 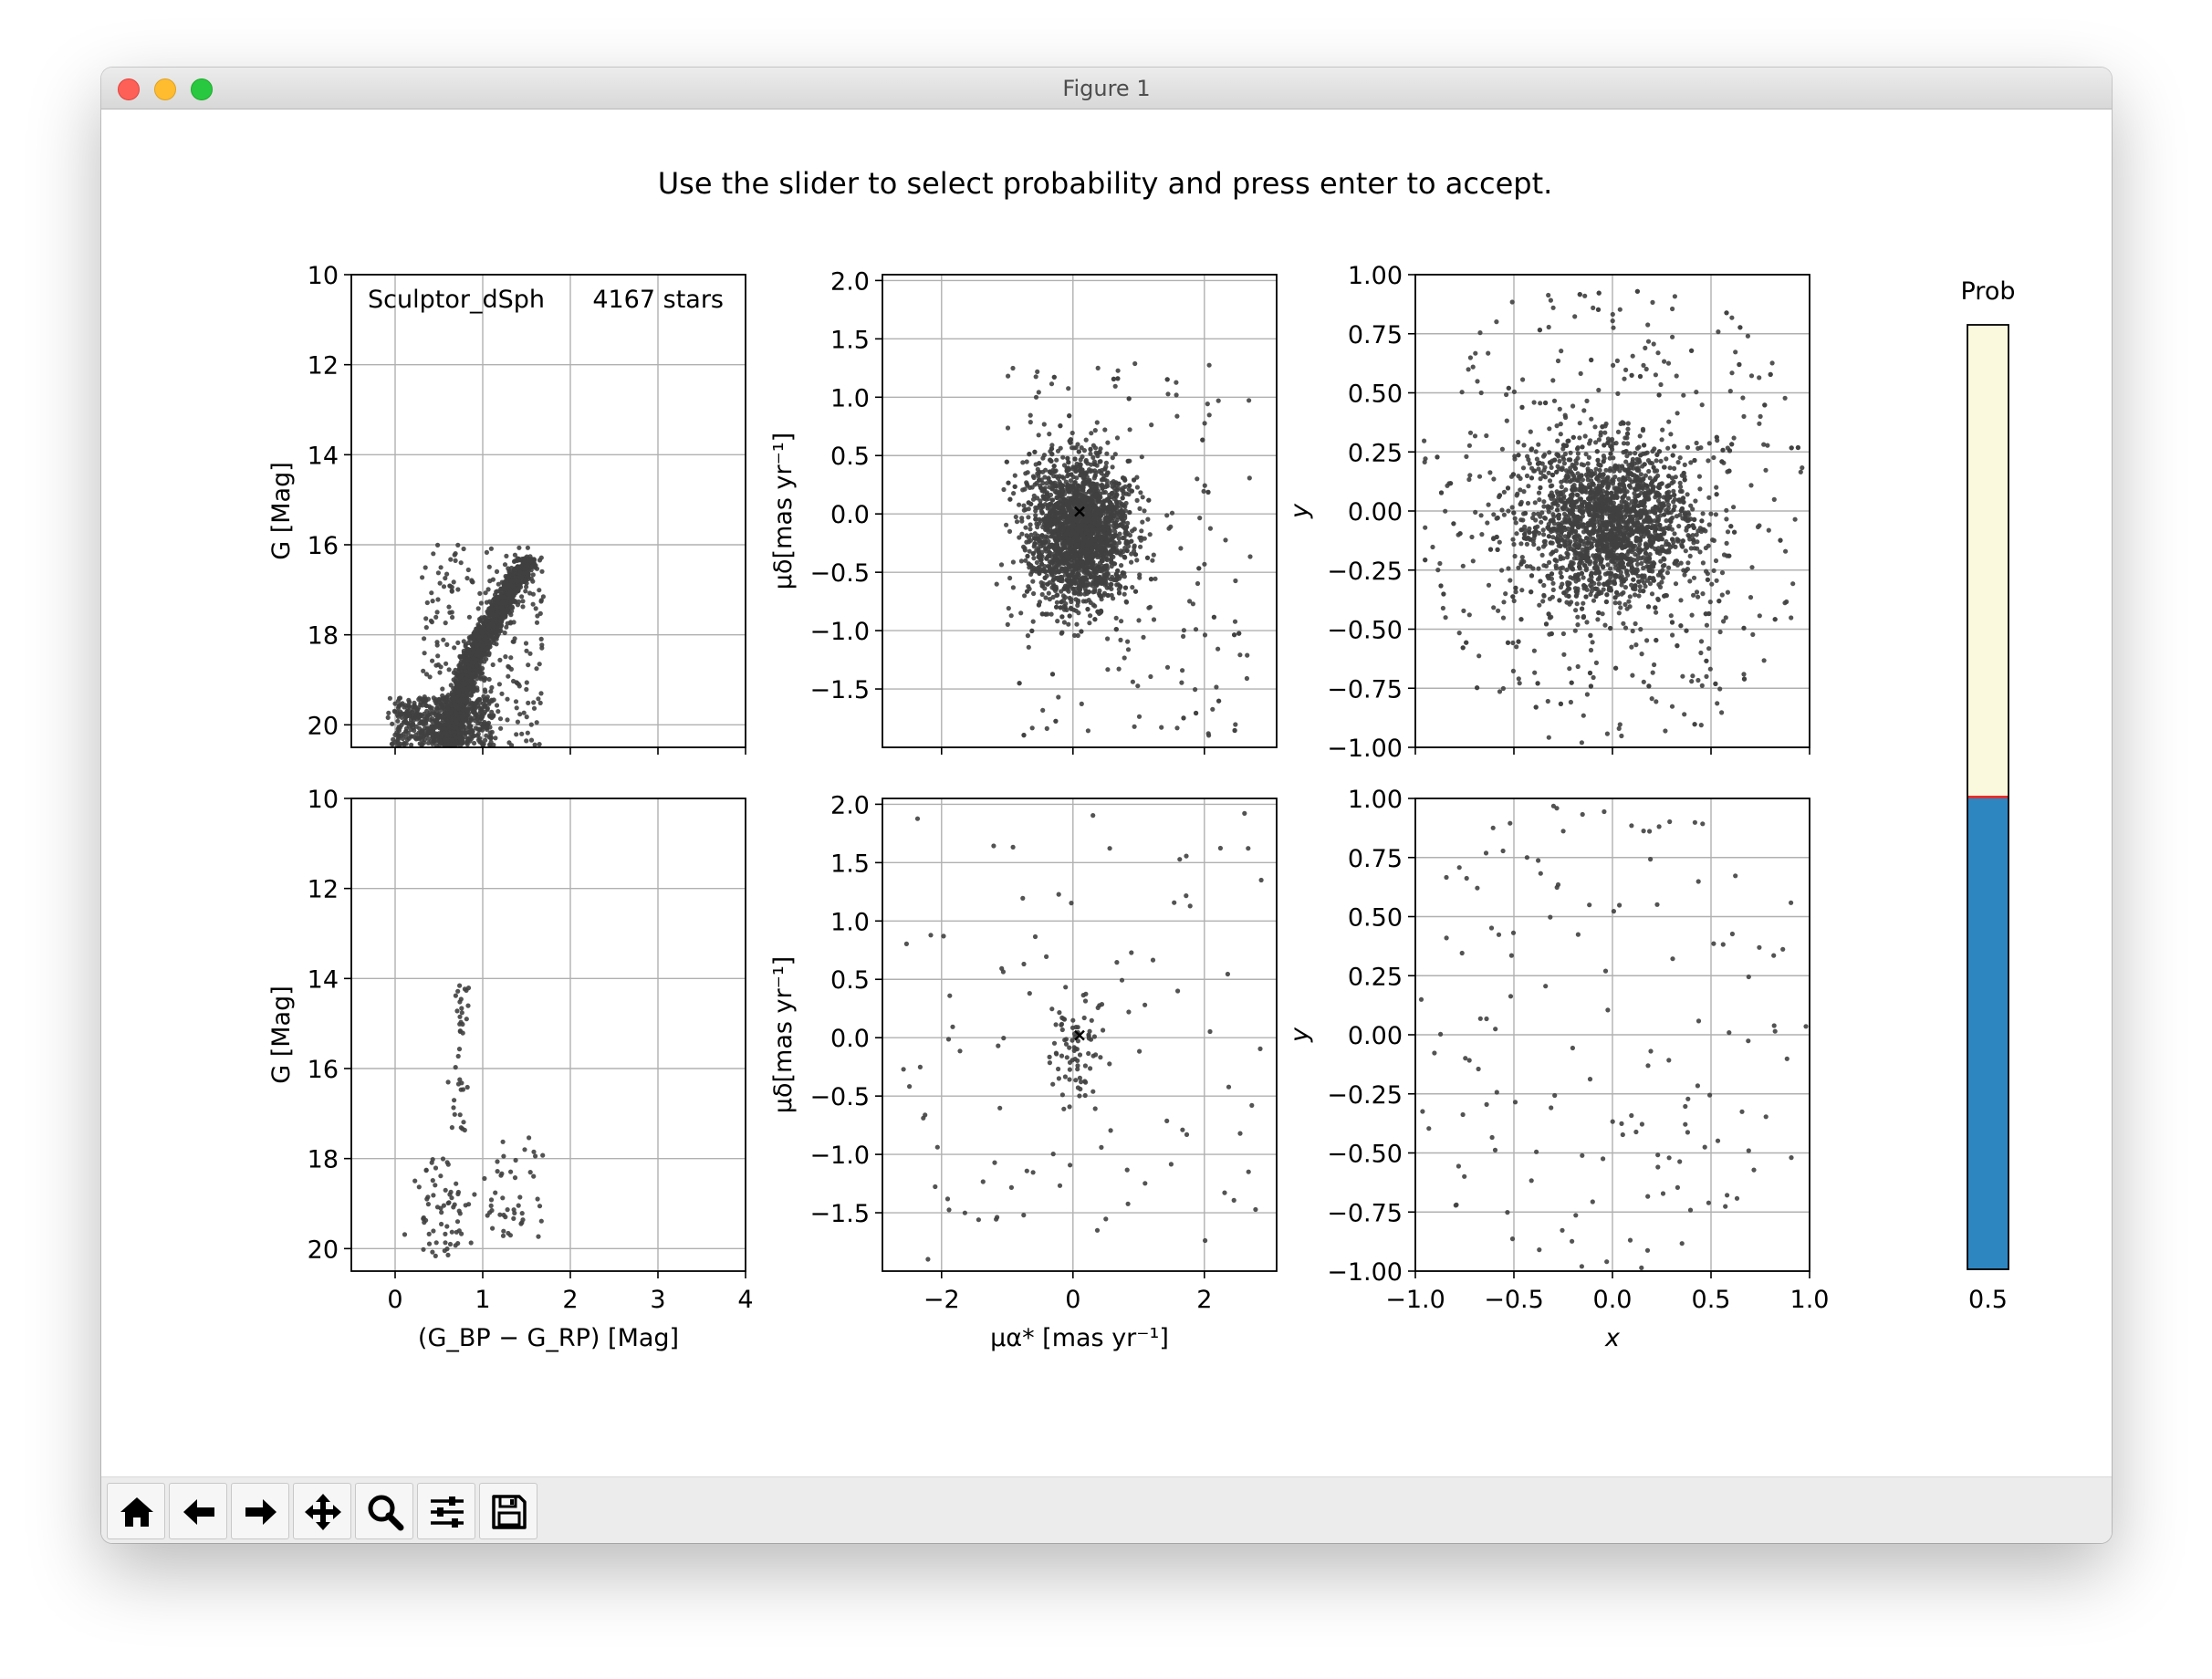 I want to click on zoom-window-button, so click(x=202, y=89).